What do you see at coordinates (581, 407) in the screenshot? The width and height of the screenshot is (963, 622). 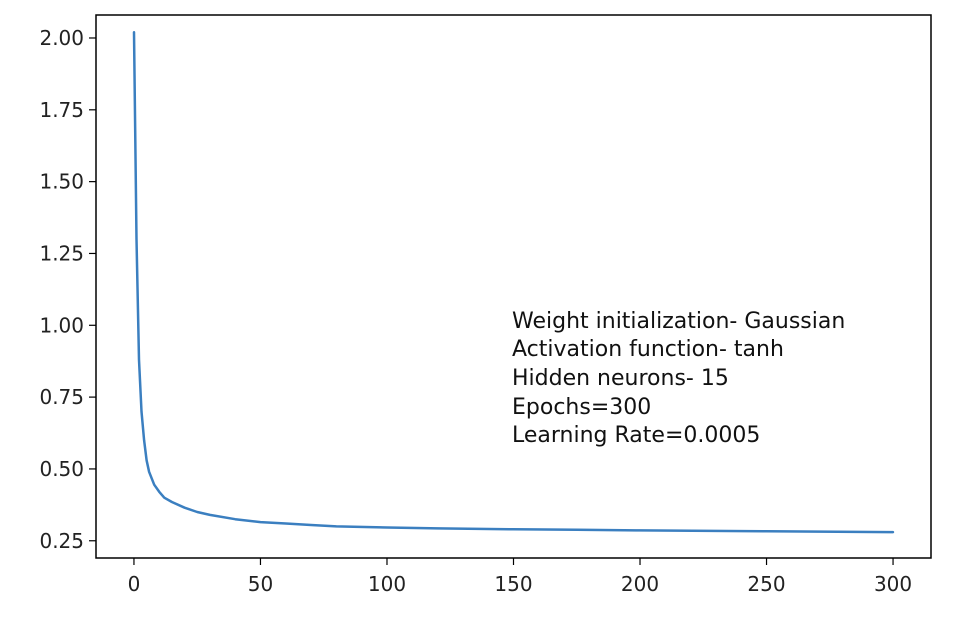 I see `annotation-line-4: Epochs=300` at bounding box center [581, 407].